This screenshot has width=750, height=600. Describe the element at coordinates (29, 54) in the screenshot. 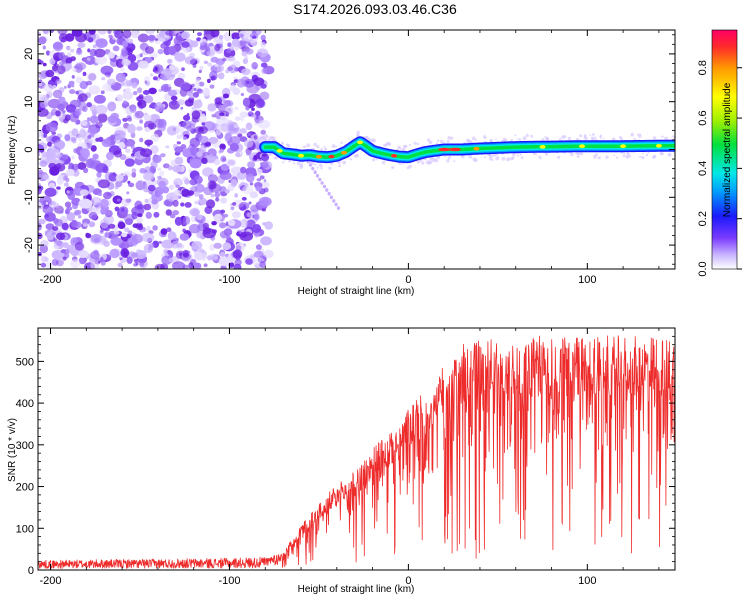

I see `y-tick-label: 20` at that location.